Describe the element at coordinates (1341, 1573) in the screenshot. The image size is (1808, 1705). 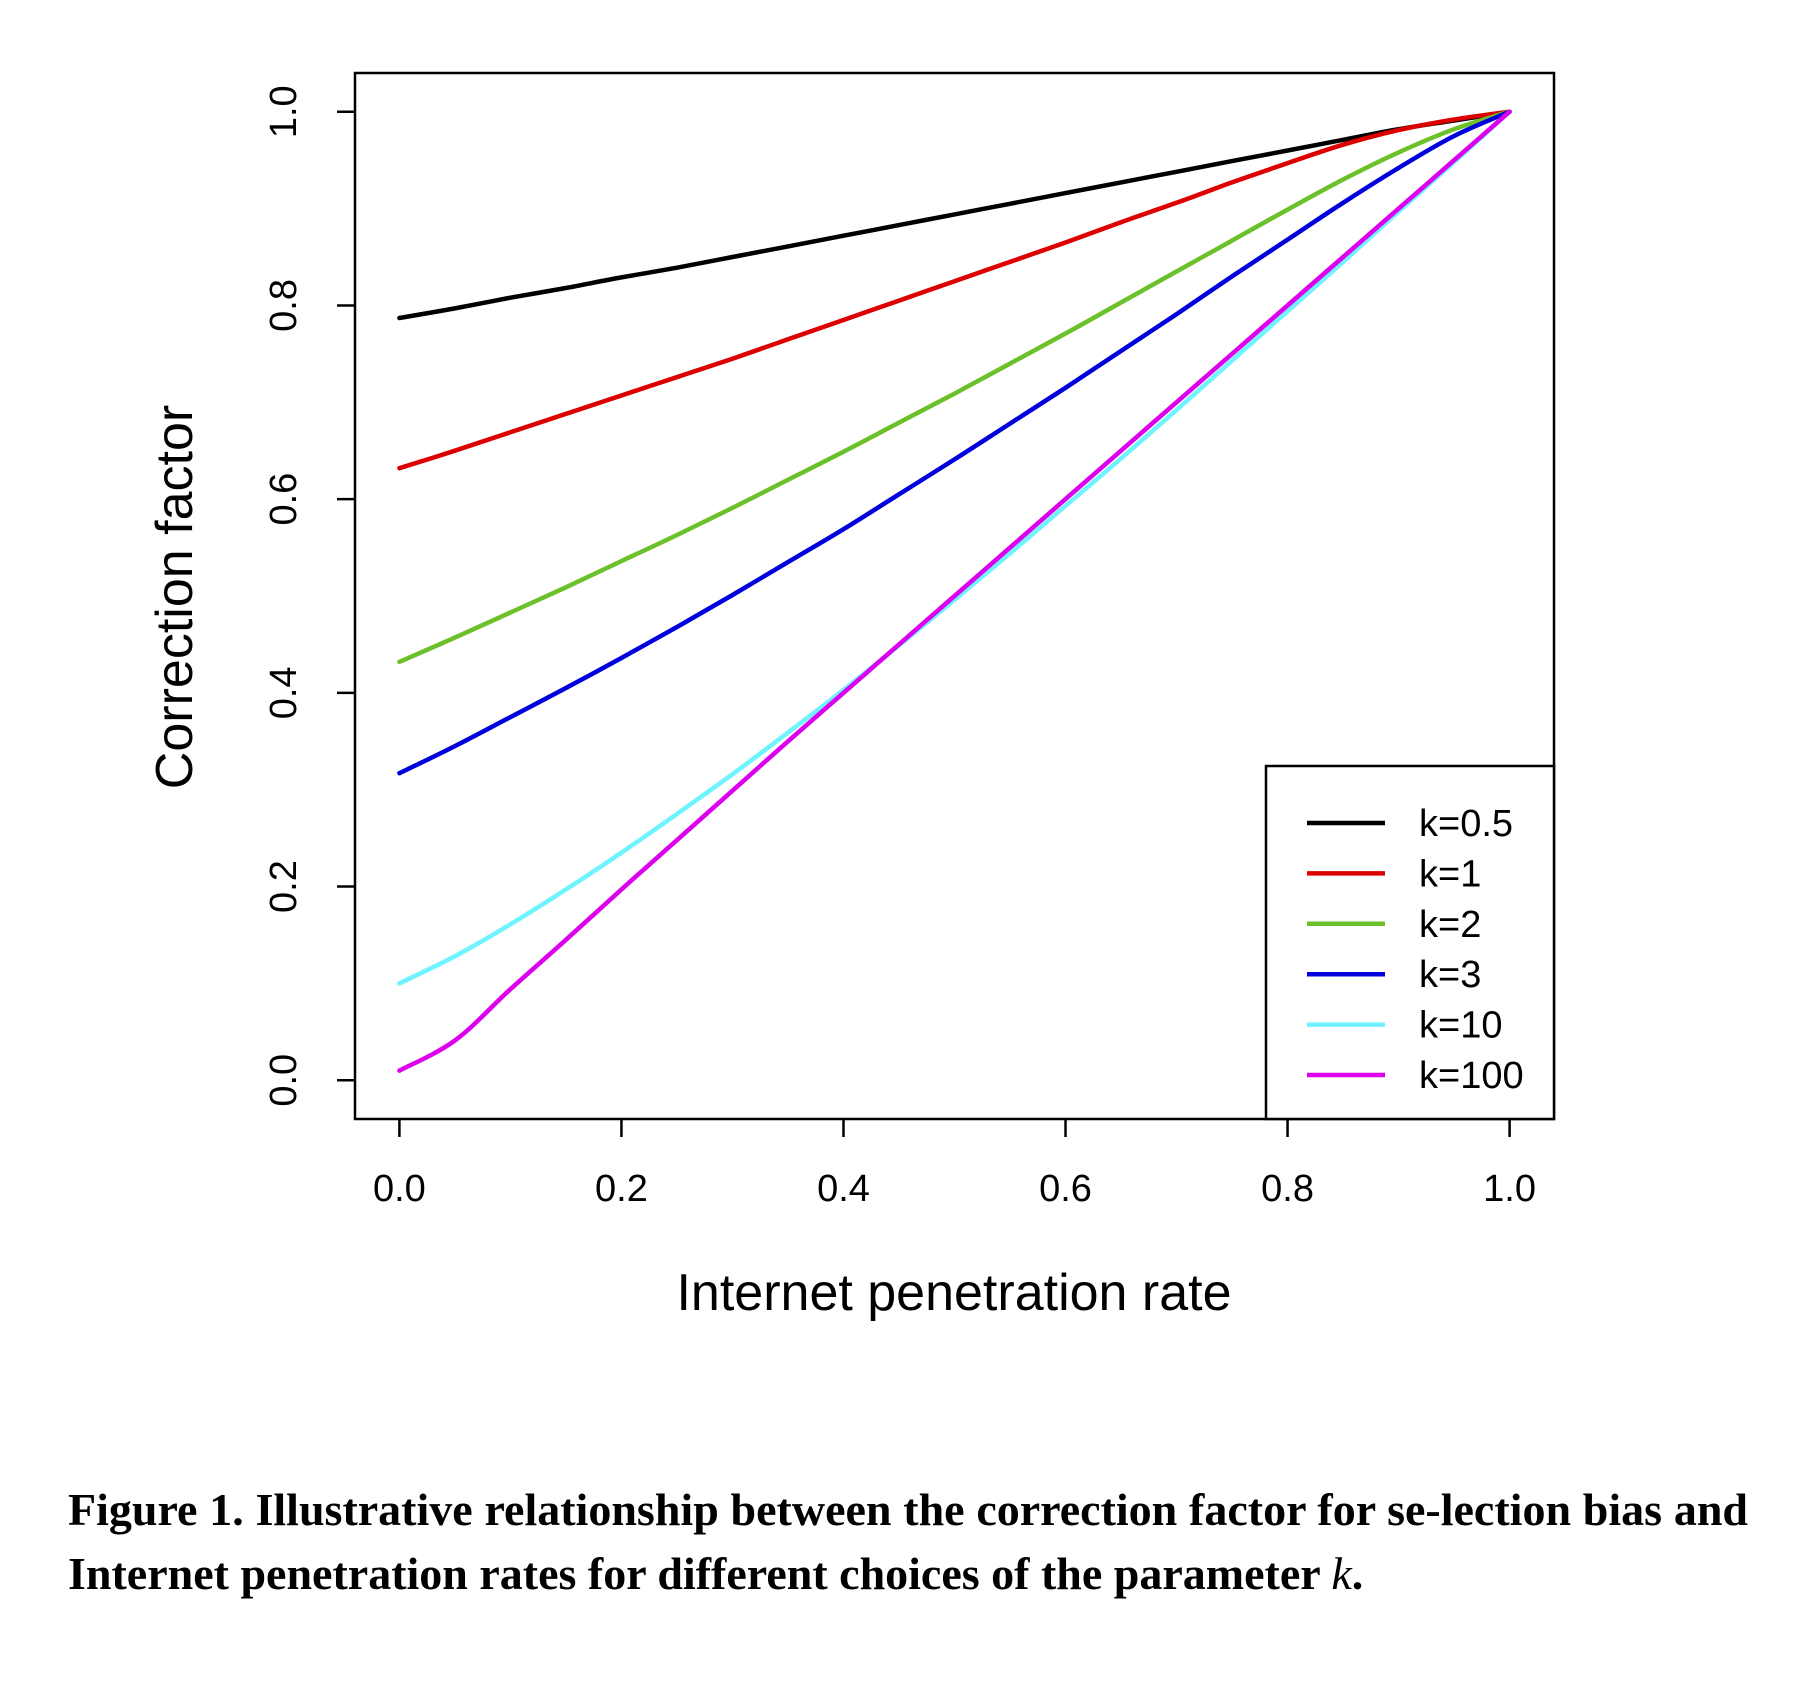
I see `caption-math-symbol: k` at that location.